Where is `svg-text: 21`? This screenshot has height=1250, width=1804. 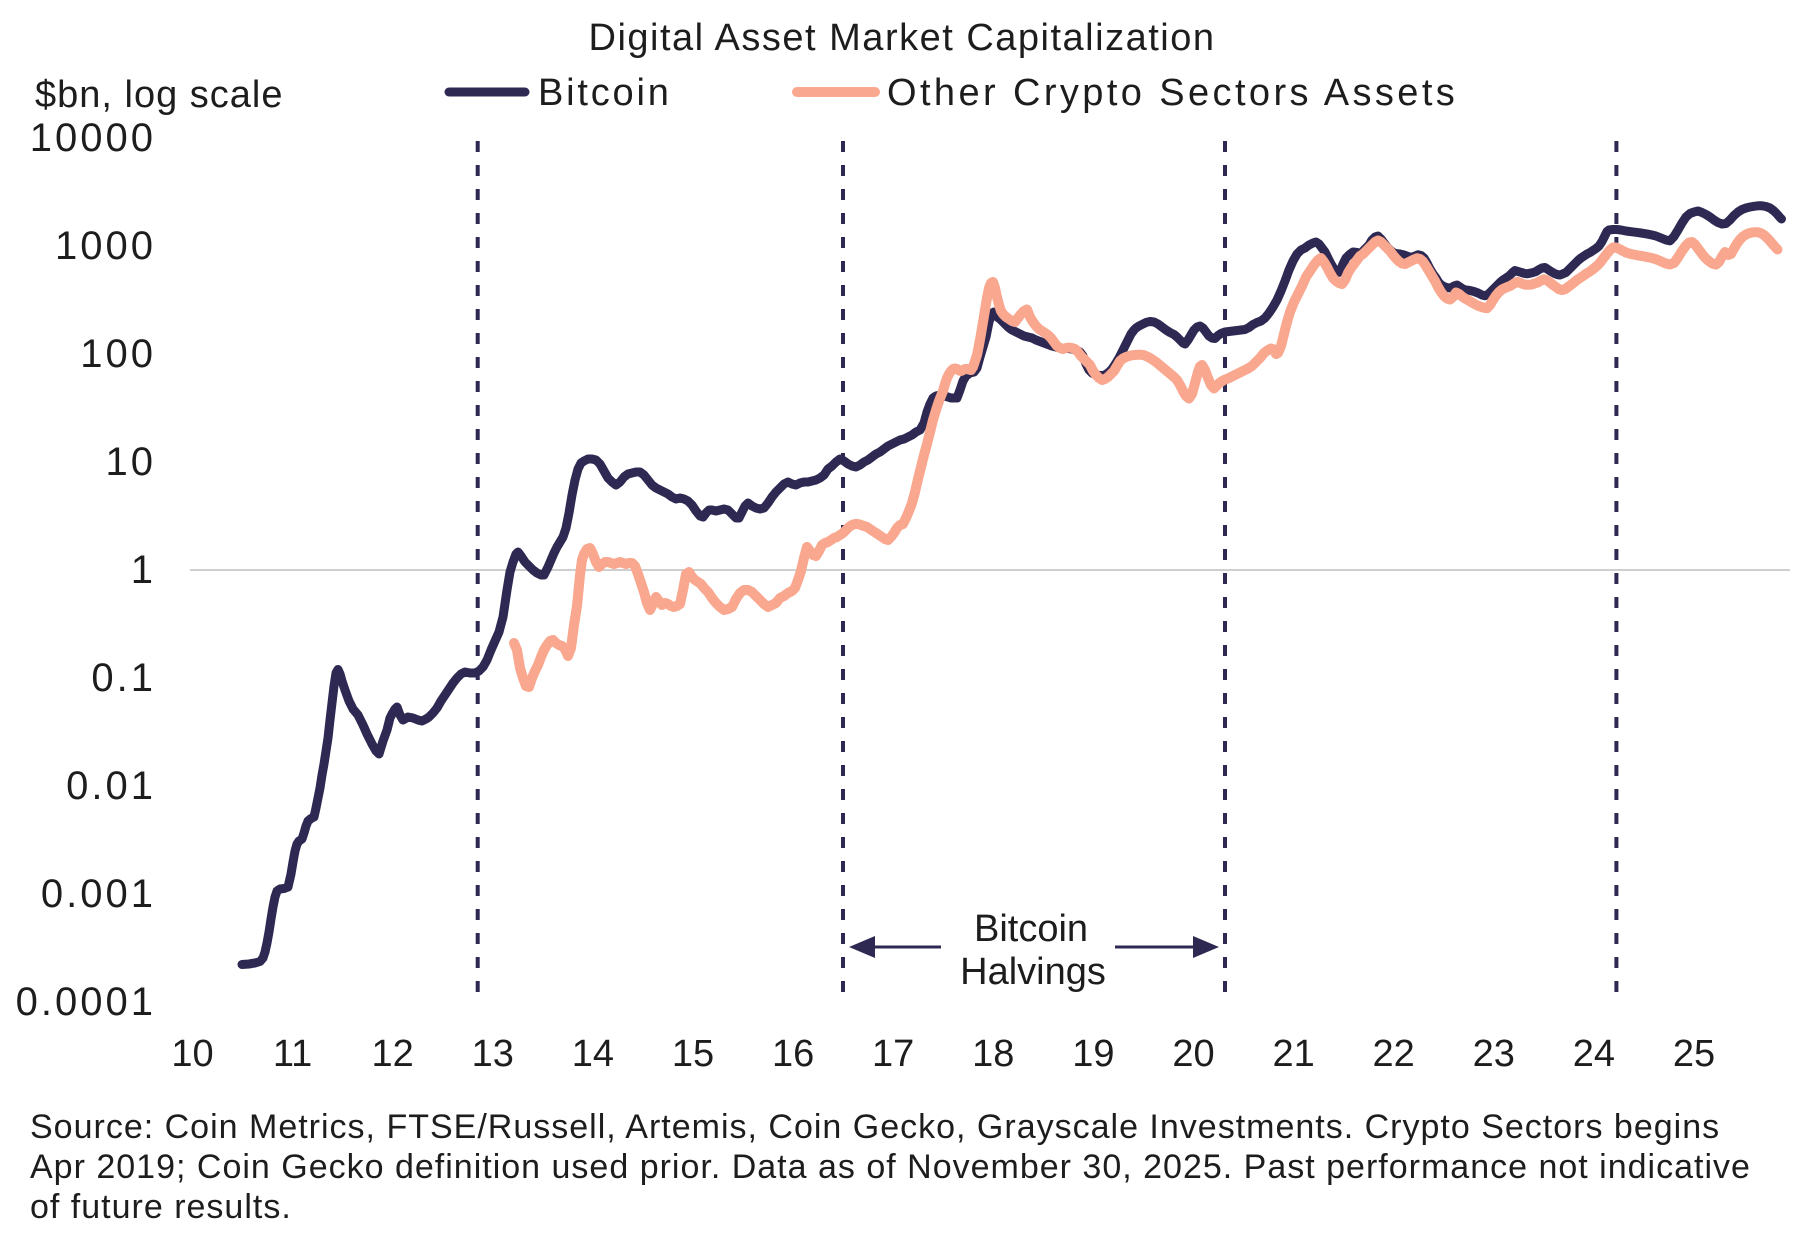
svg-text: 21 is located at coordinates (1293, 1054).